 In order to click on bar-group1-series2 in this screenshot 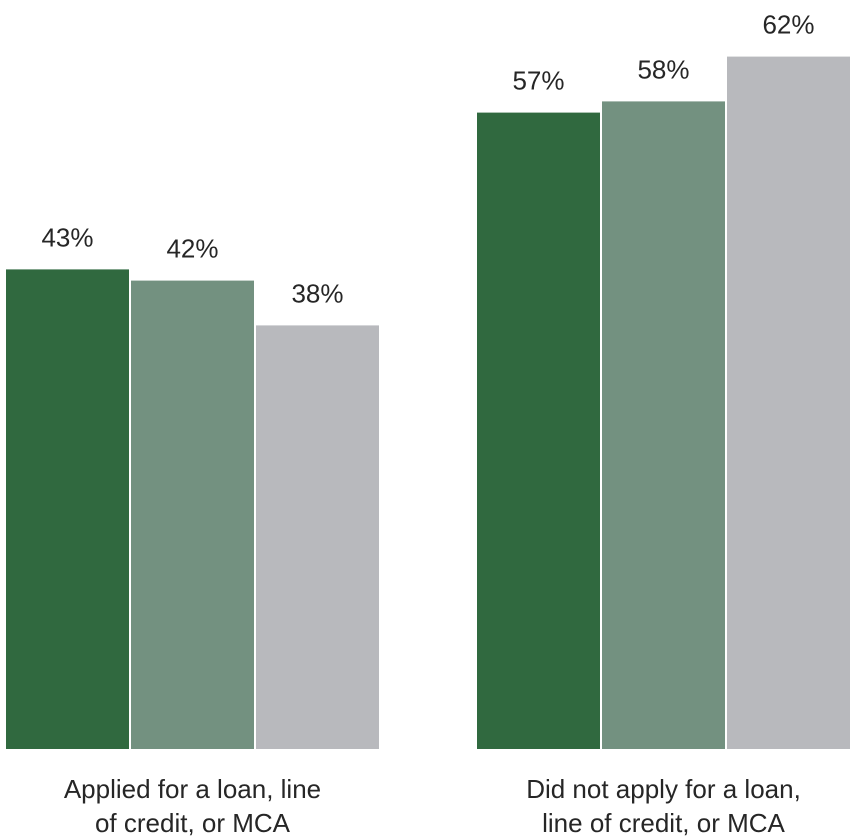, I will do `click(192, 514)`.